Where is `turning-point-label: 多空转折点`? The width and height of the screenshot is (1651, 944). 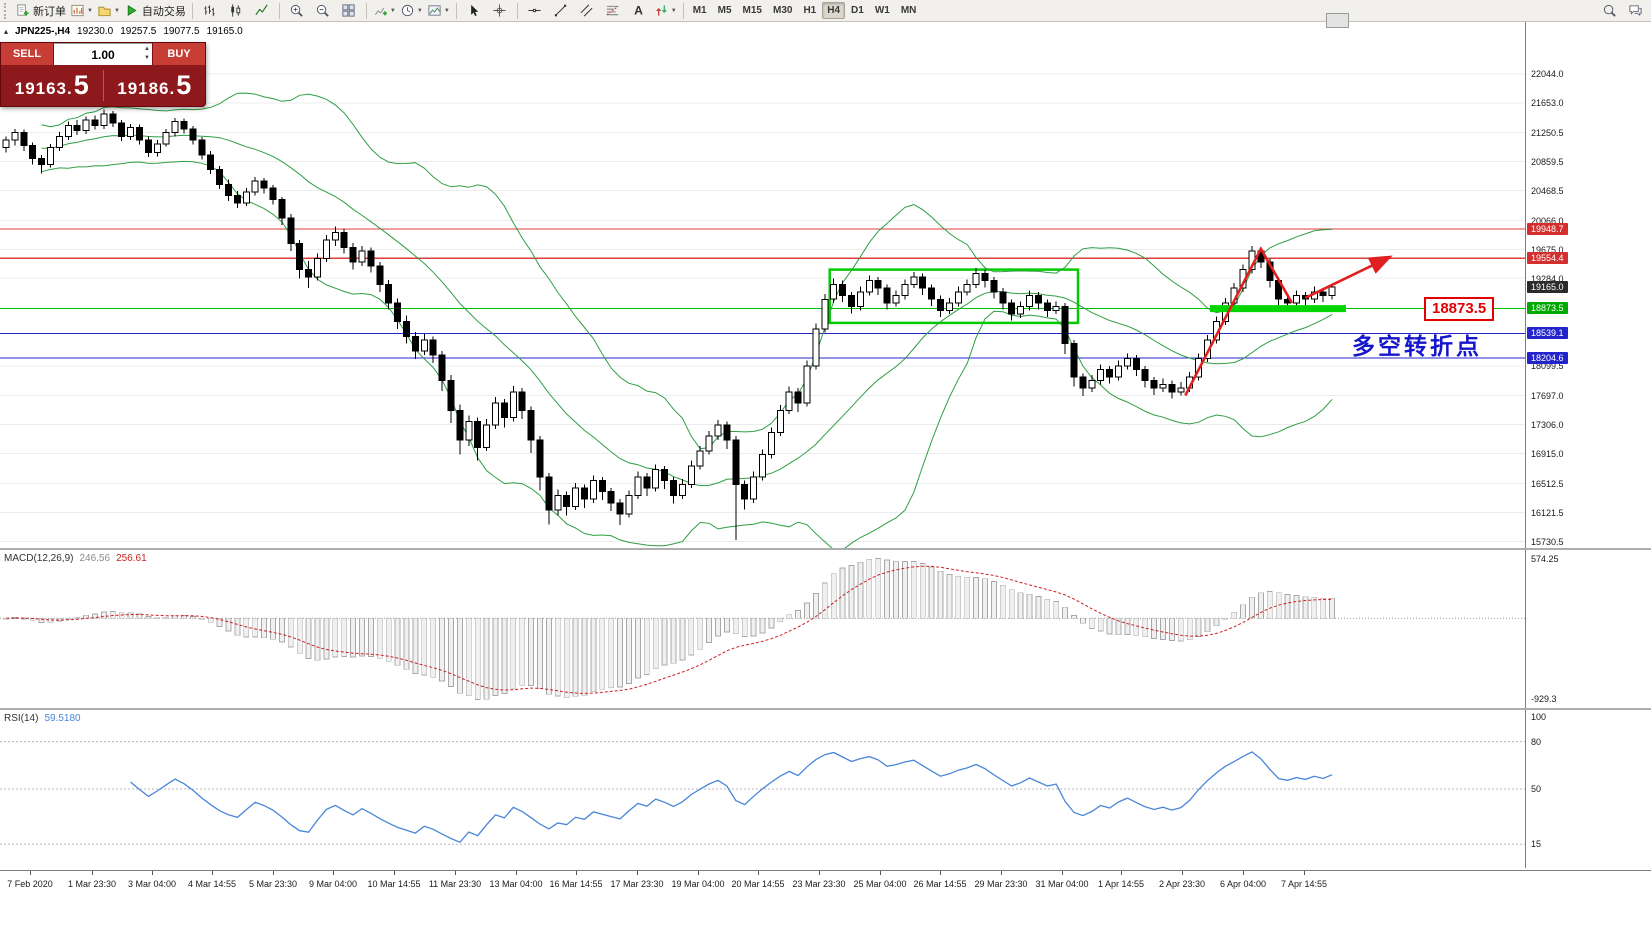
turning-point-label: 多空转折点 is located at coordinates (1417, 346).